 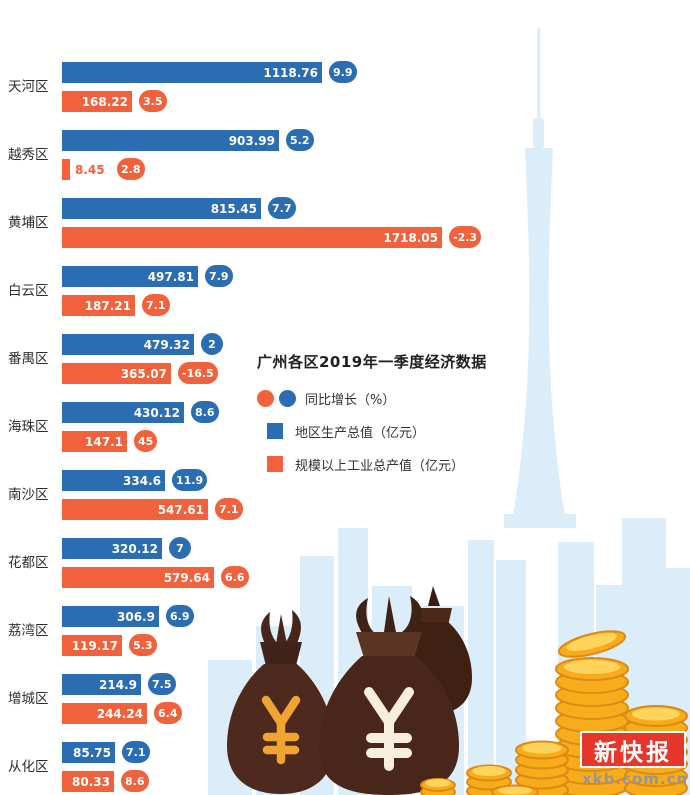 I want to click on growth-badge: 5.2, so click(x=300, y=140).